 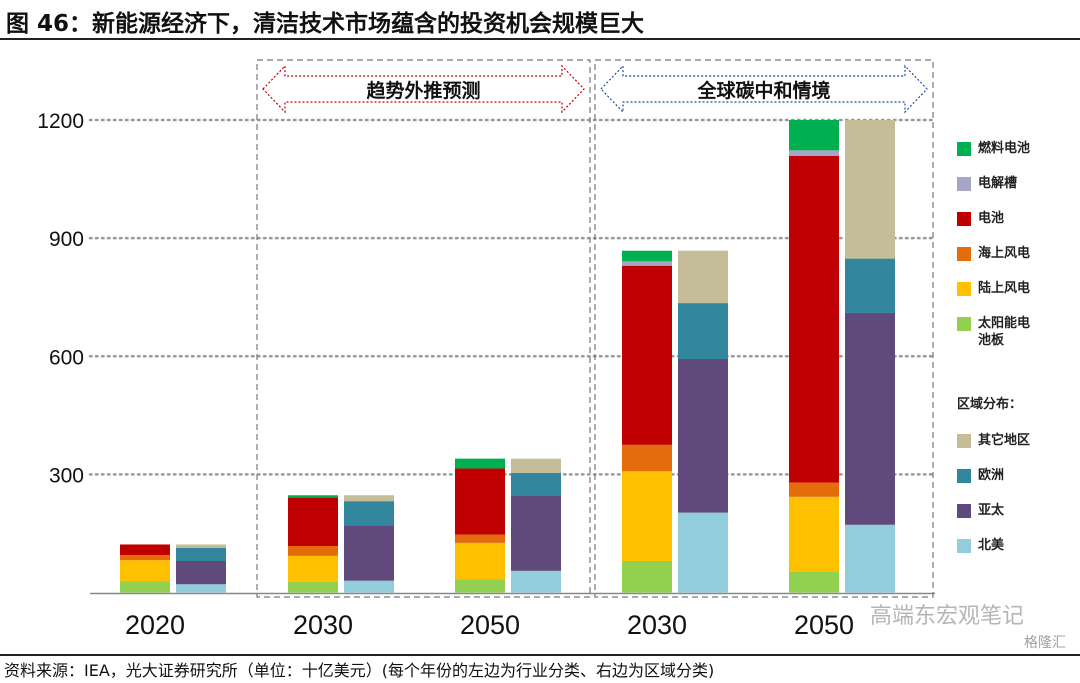 I want to click on legend-item: 燃料电池, so click(x=993, y=148).